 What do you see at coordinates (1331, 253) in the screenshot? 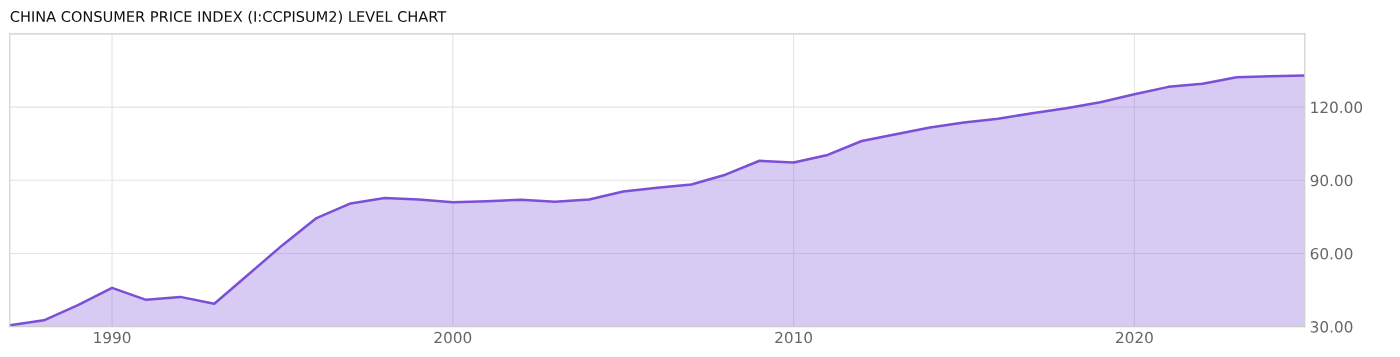
I see `y-tick-label: 60.00` at bounding box center [1331, 253].